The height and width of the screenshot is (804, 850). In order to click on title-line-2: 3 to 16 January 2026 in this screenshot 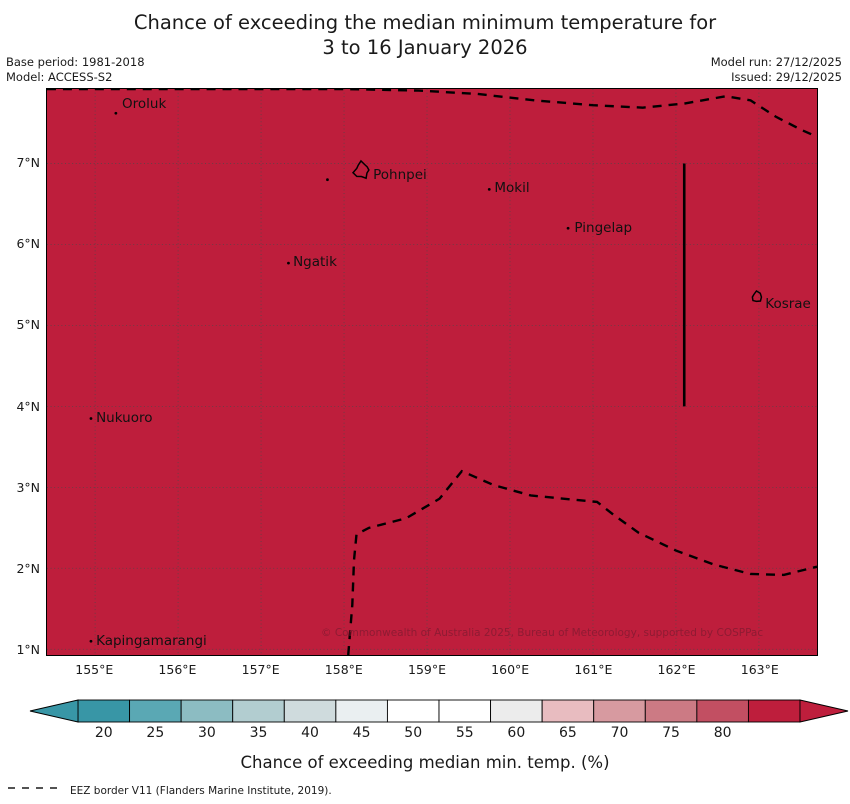, I will do `click(425, 47)`.